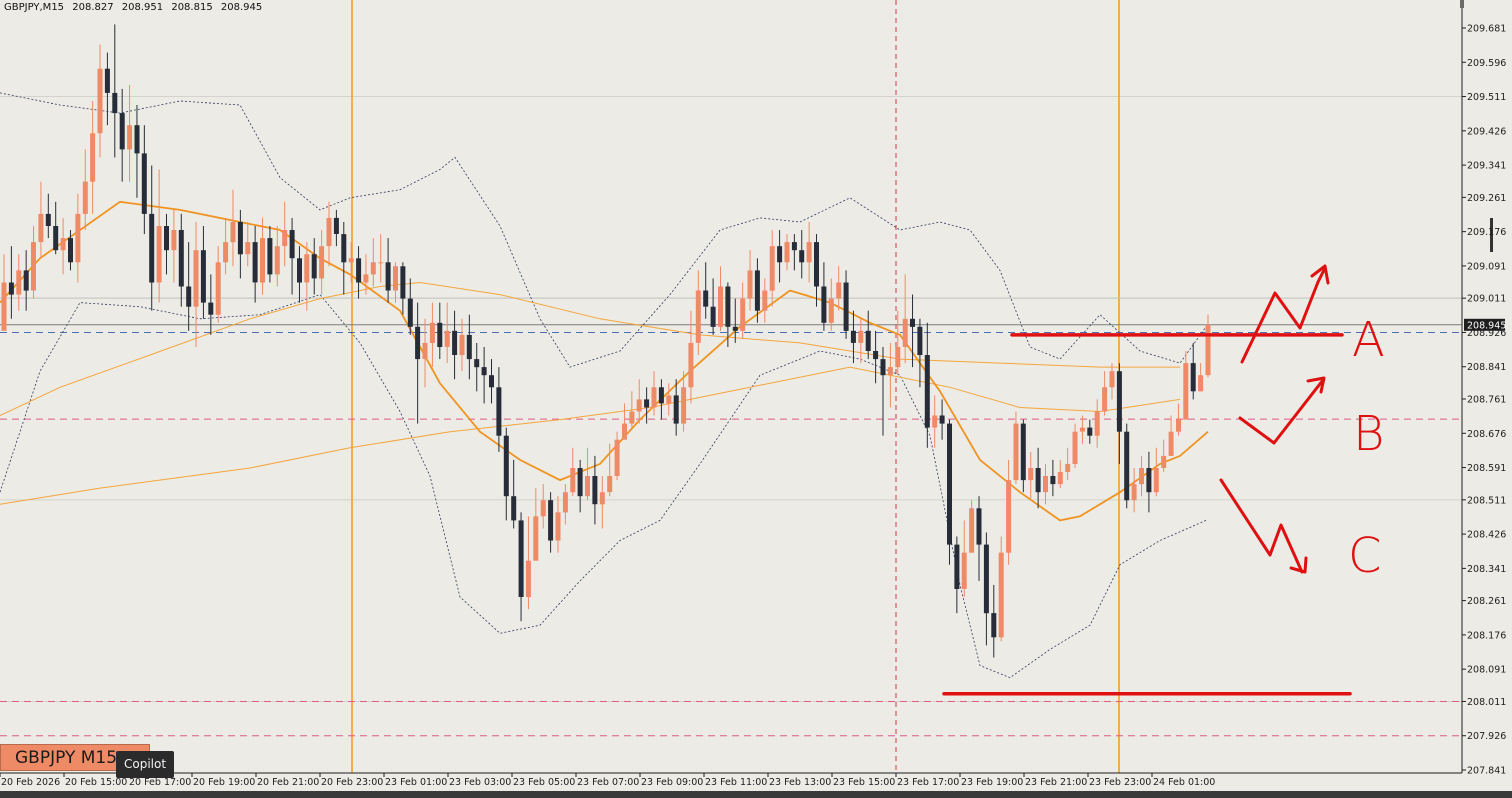 This screenshot has width=1512, height=798. Describe the element at coordinates (992, 782) in the screenshot. I see `time-tick-label: 23 Feb 19:00` at that location.